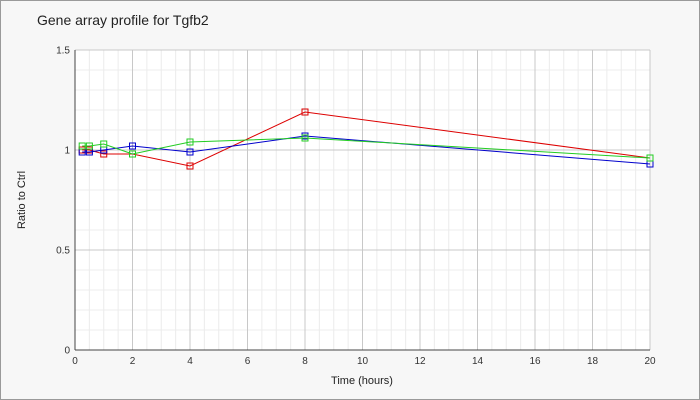 The height and width of the screenshot is (400, 700). What do you see at coordinates (190, 361) in the screenshot?
I see `x-tick-label: 4` at bounding box center [190, 361].